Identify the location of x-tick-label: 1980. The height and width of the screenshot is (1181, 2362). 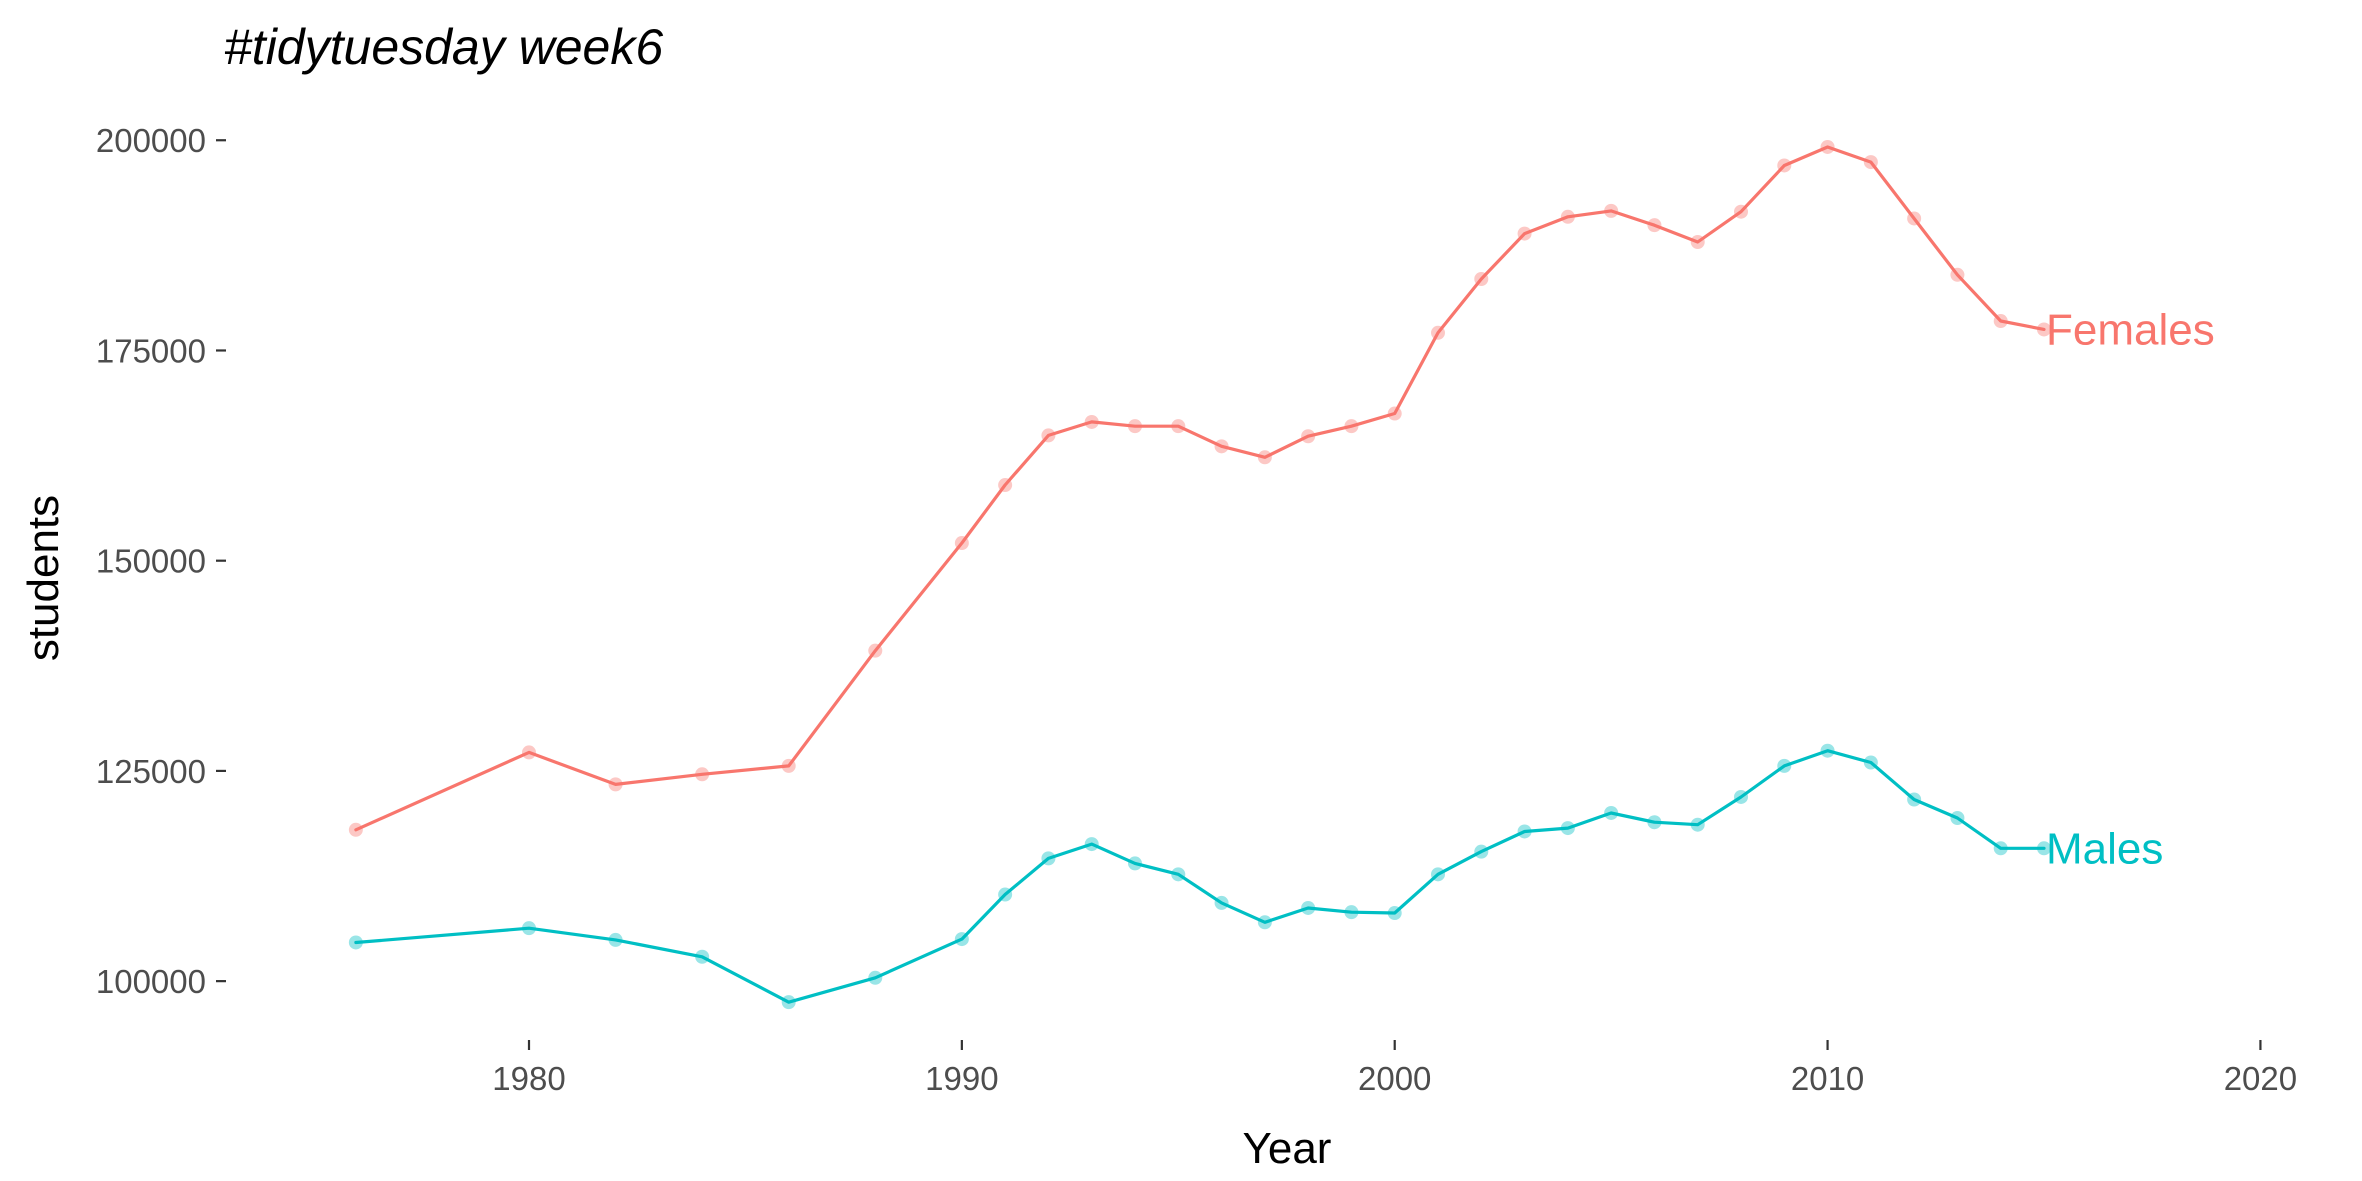
(528, 1078).